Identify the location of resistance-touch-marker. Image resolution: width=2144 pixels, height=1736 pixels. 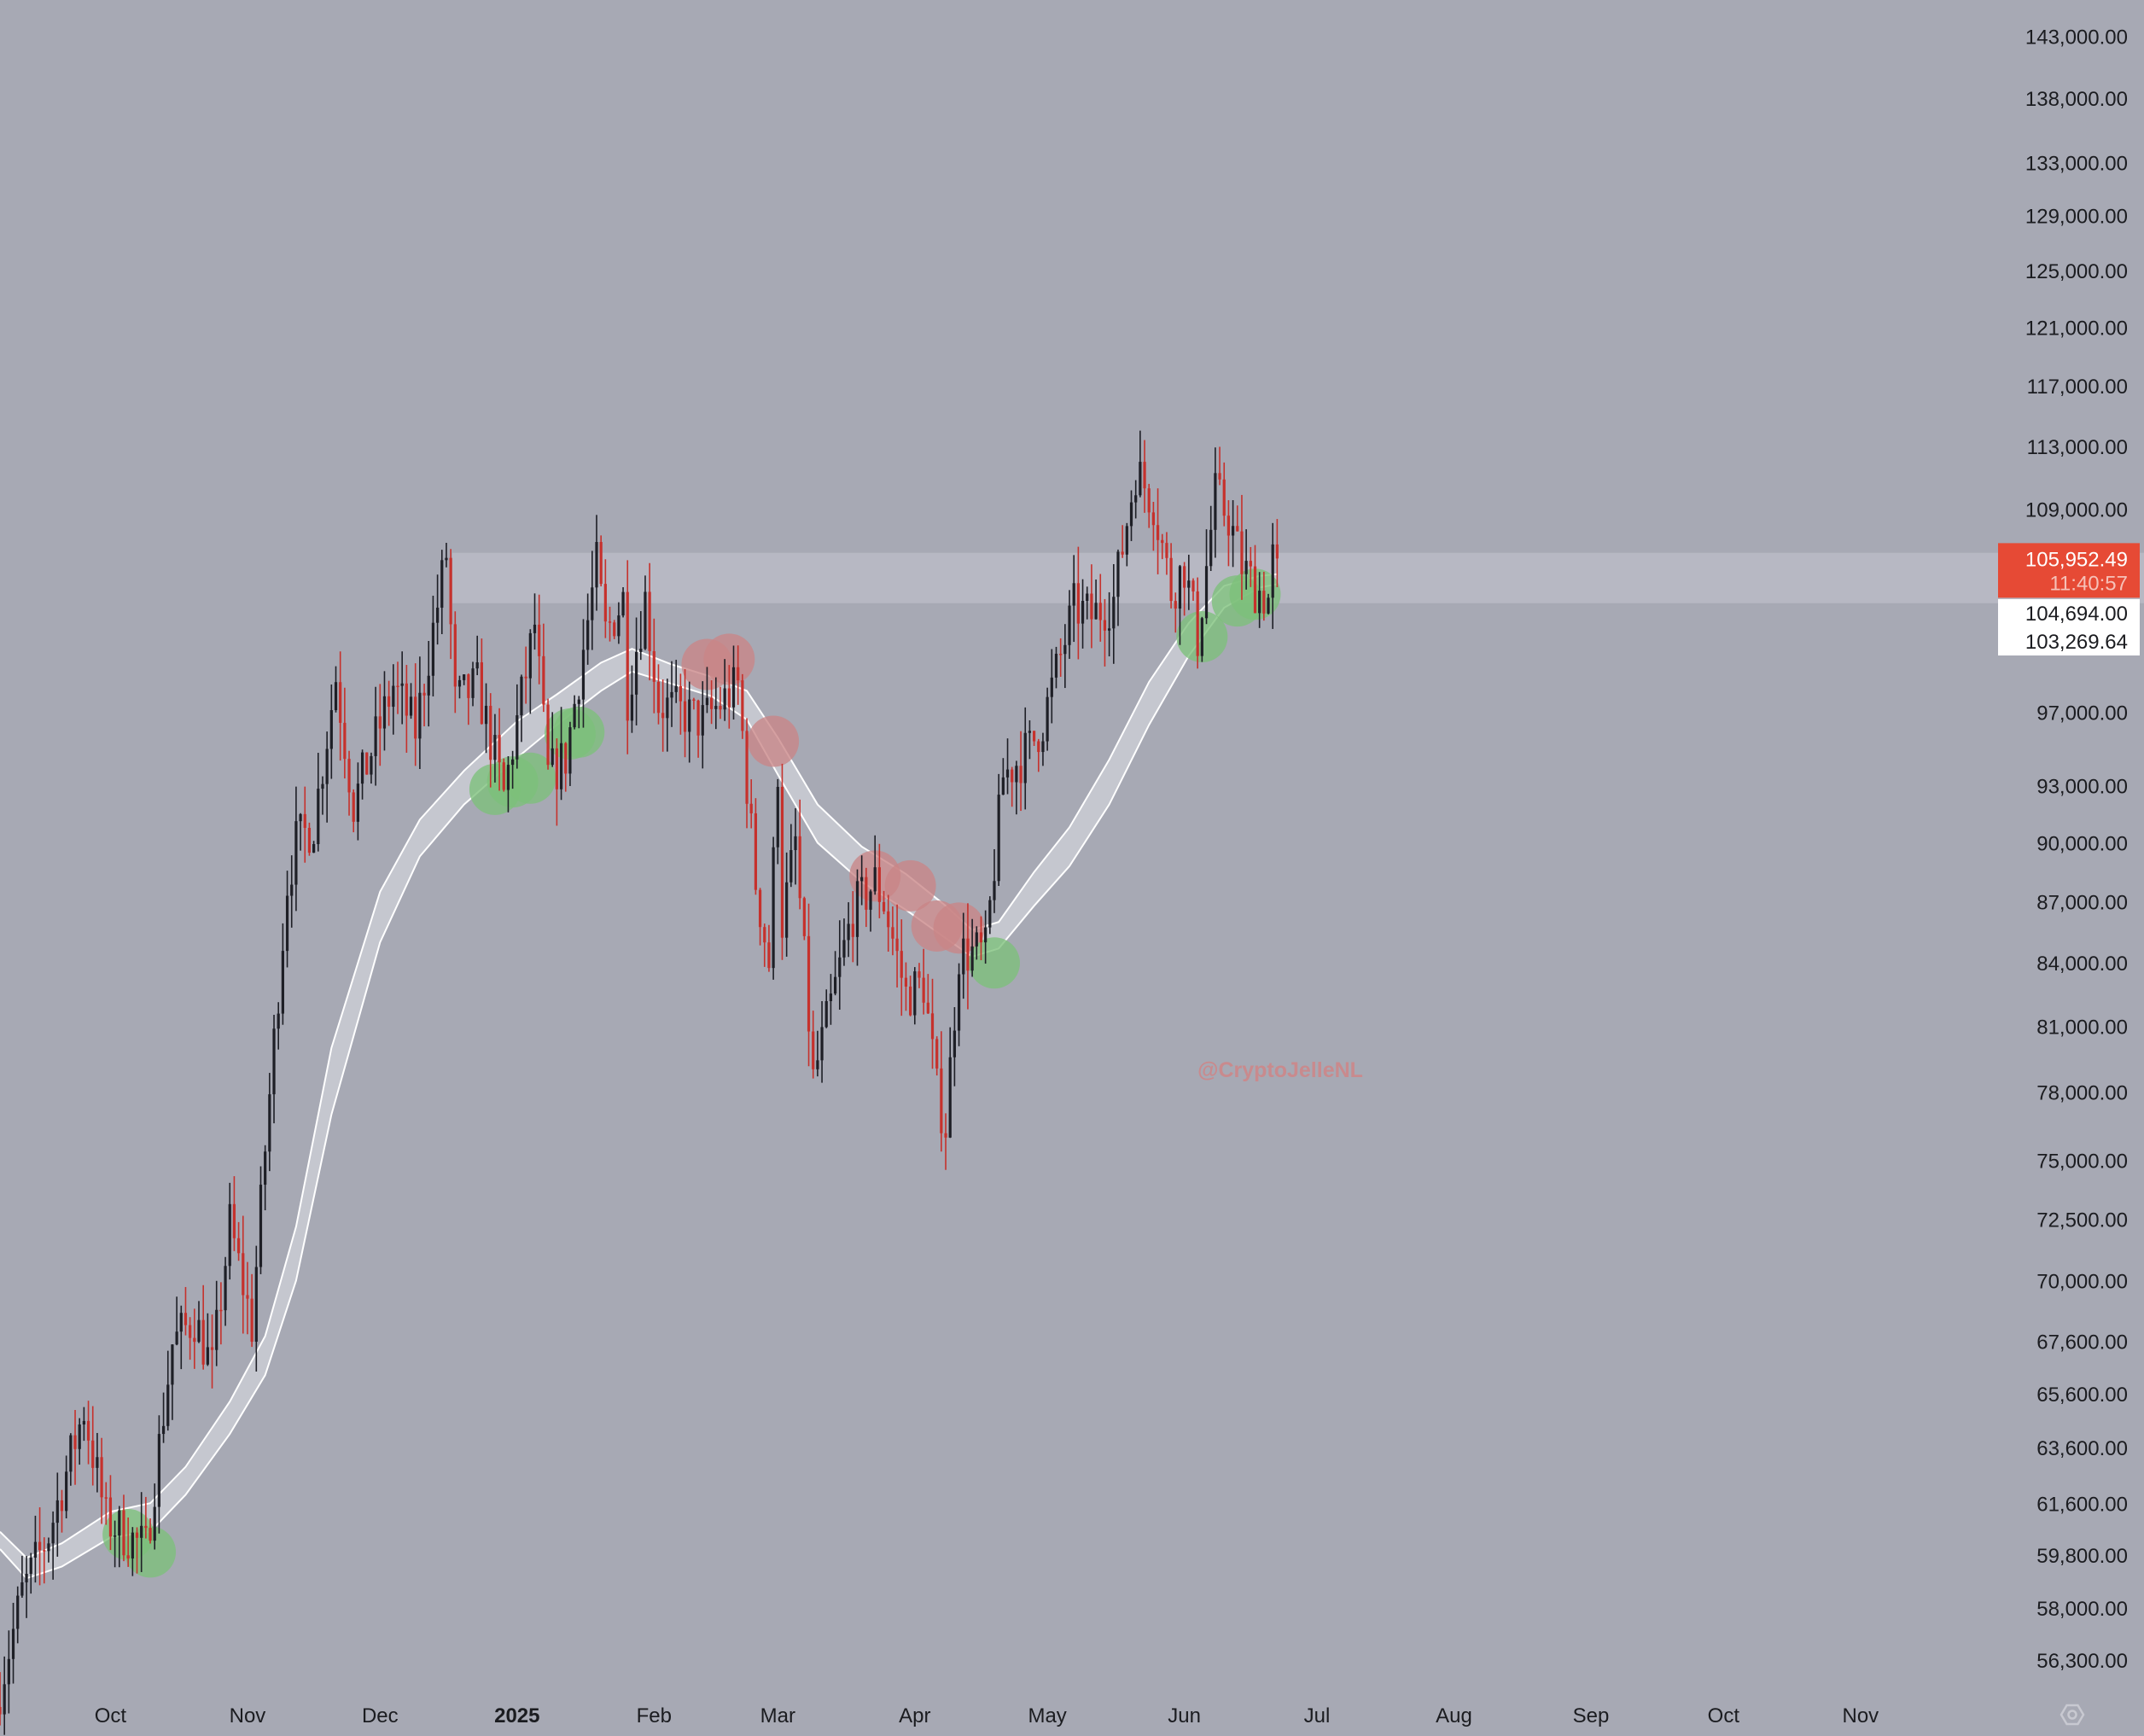
(774, 741).